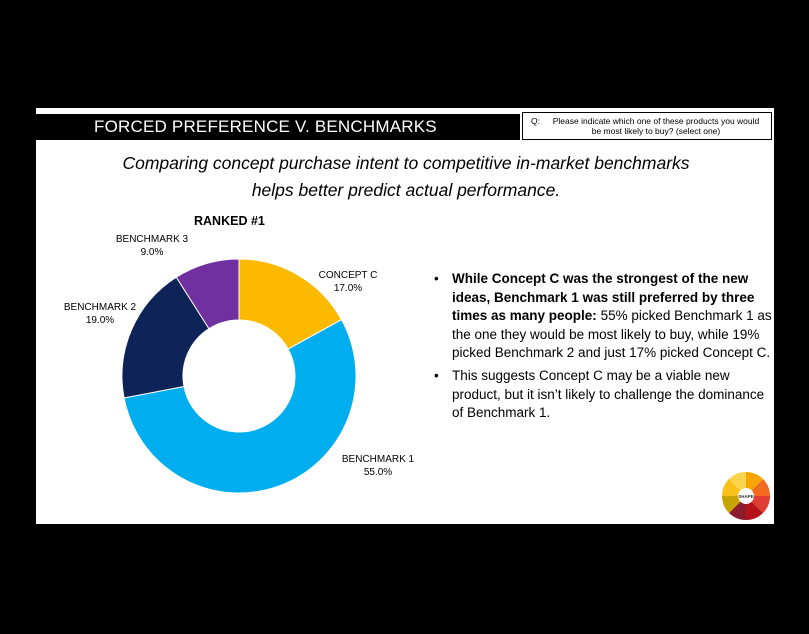 This screenshot has height=634, width=809. What do you see at coordinates (100, 320) in the screenshot?
I see `slice-value-label: 19.0%` at bounding box center [100, 320].